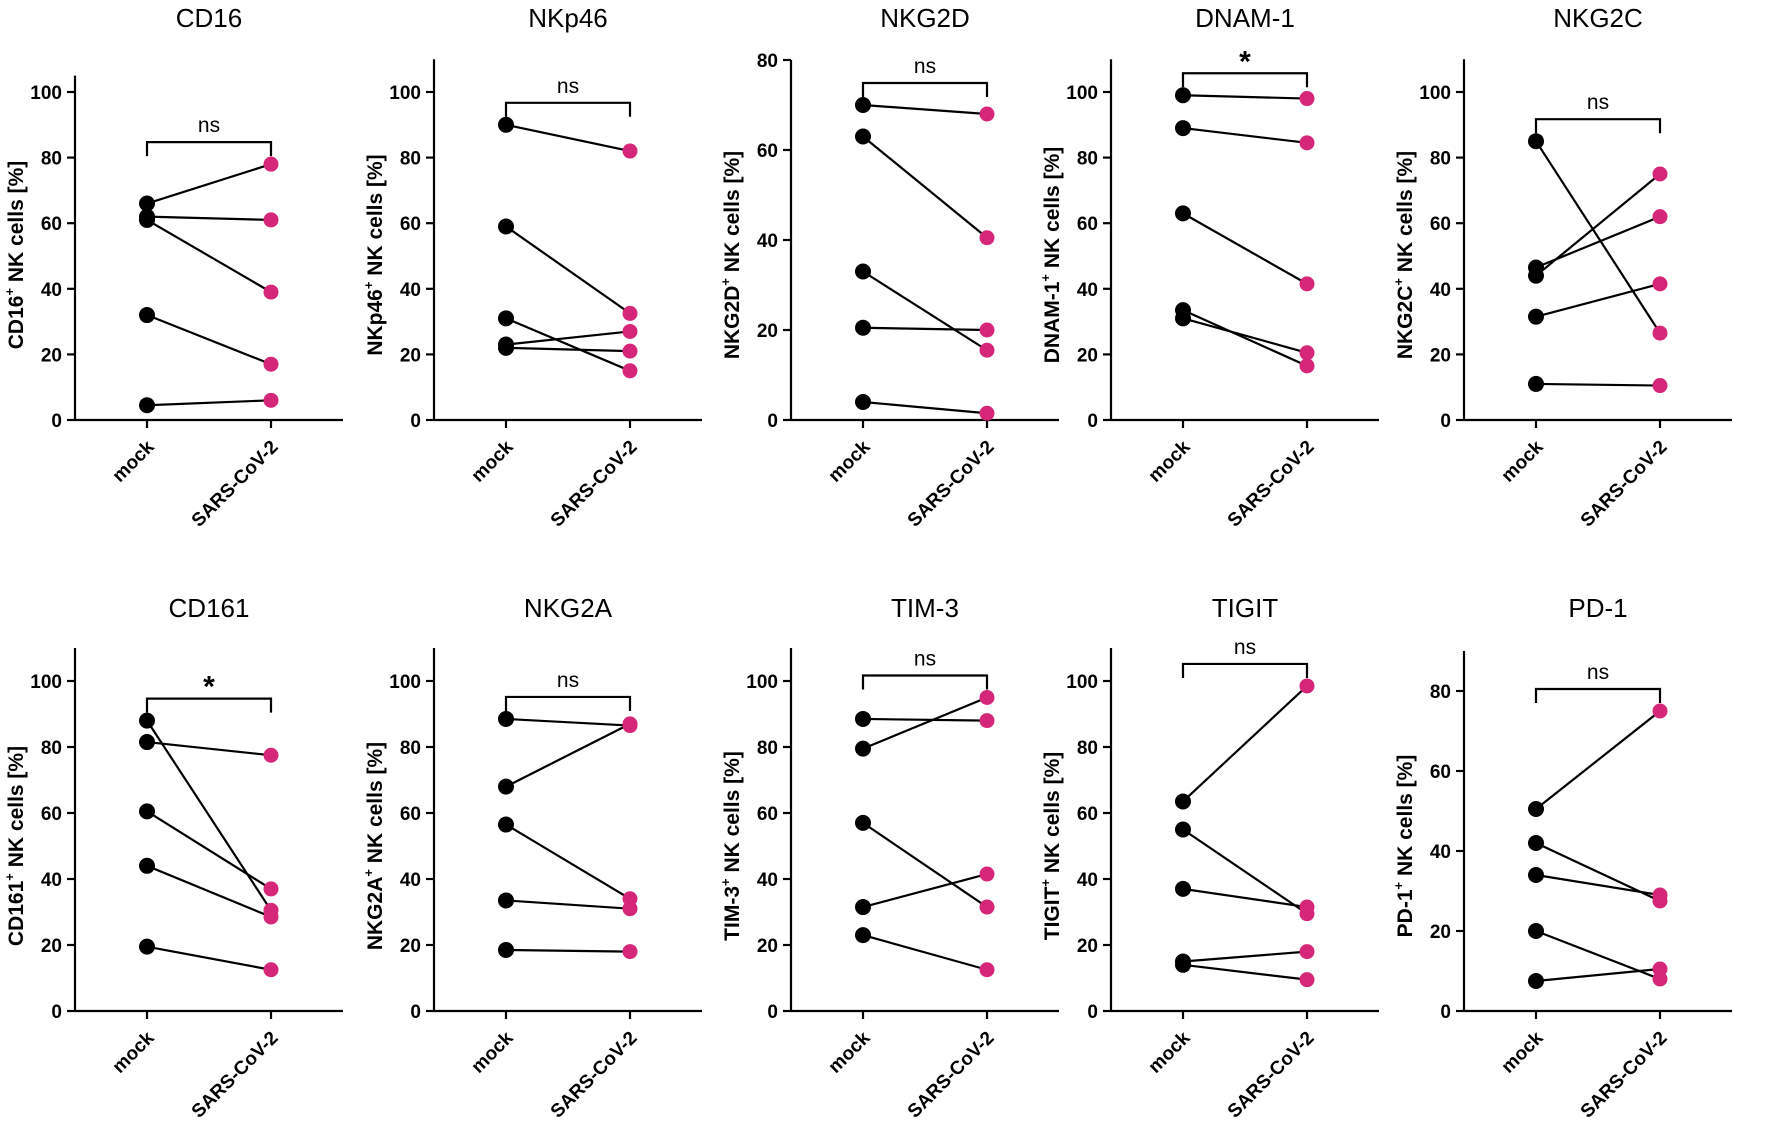 The height and width of the screenshot is (1131, 1772). Describe the element at coordinates (15, 255) in the screenshot. I see `y-axis-label: CD16+ NK cells [%]` at that location.